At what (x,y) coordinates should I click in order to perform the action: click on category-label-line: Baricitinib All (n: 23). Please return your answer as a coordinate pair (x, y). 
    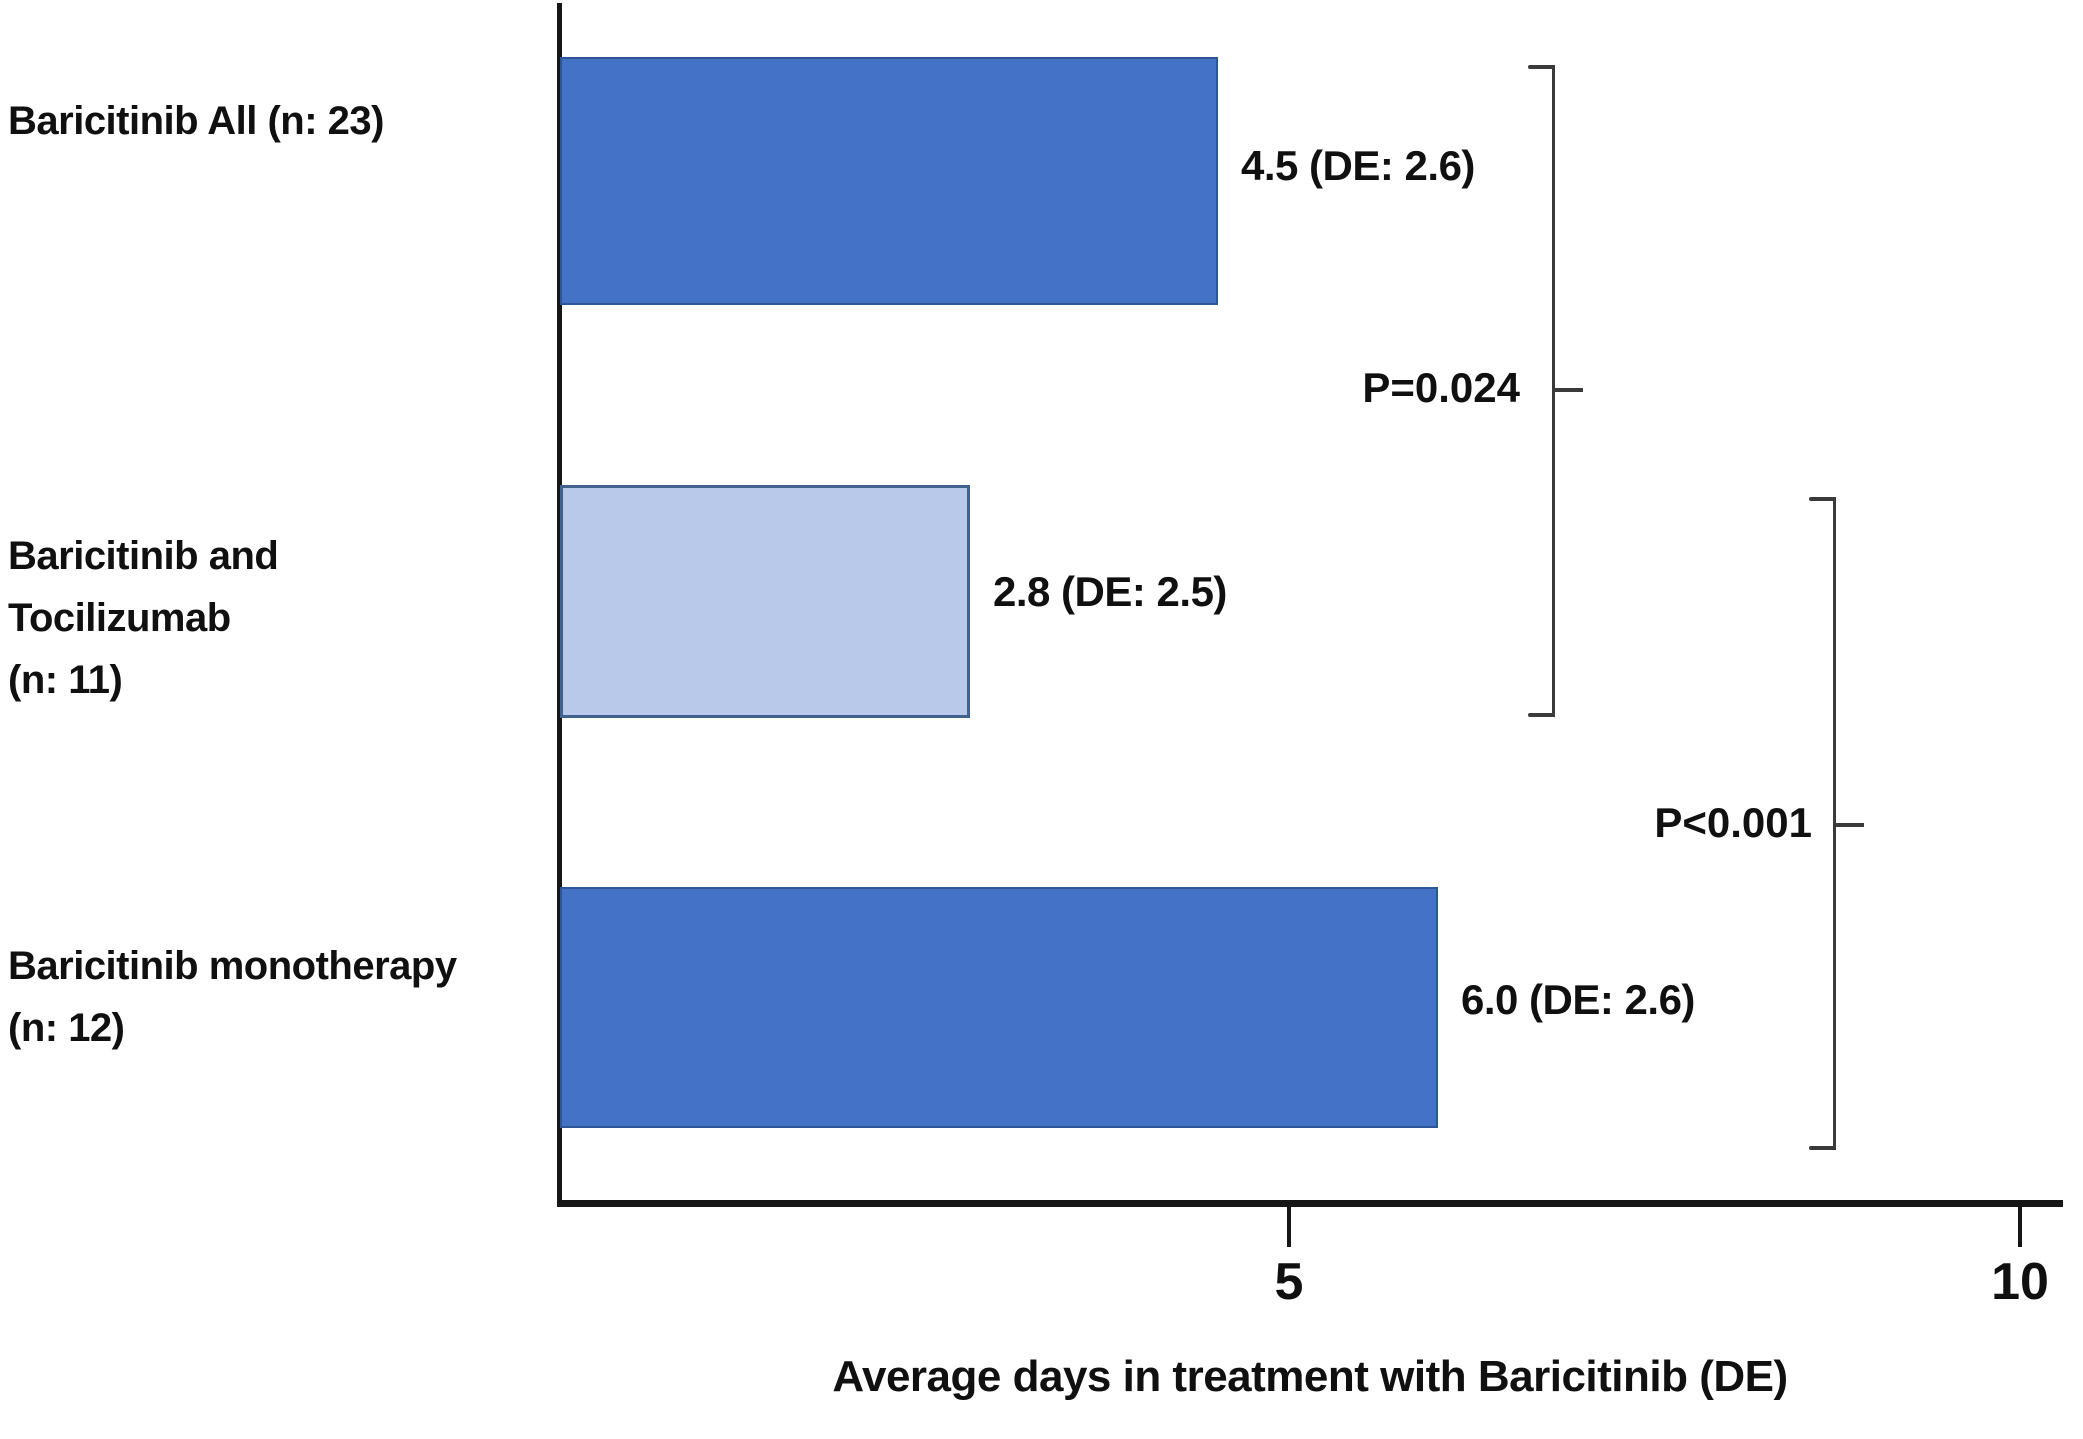
    Looking at the image, I should click on (196, 121).